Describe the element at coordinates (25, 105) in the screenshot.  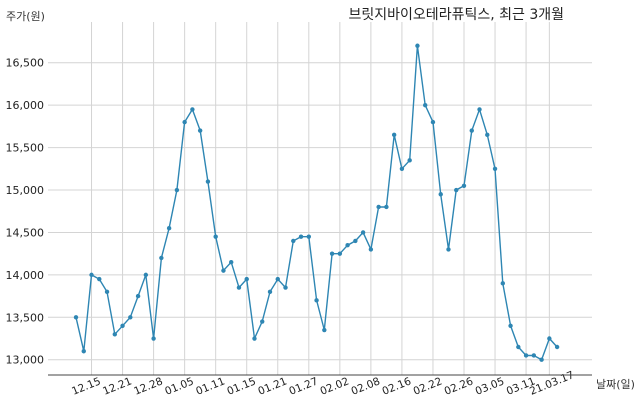
I see `y-tick-label: 16,000` at that location.